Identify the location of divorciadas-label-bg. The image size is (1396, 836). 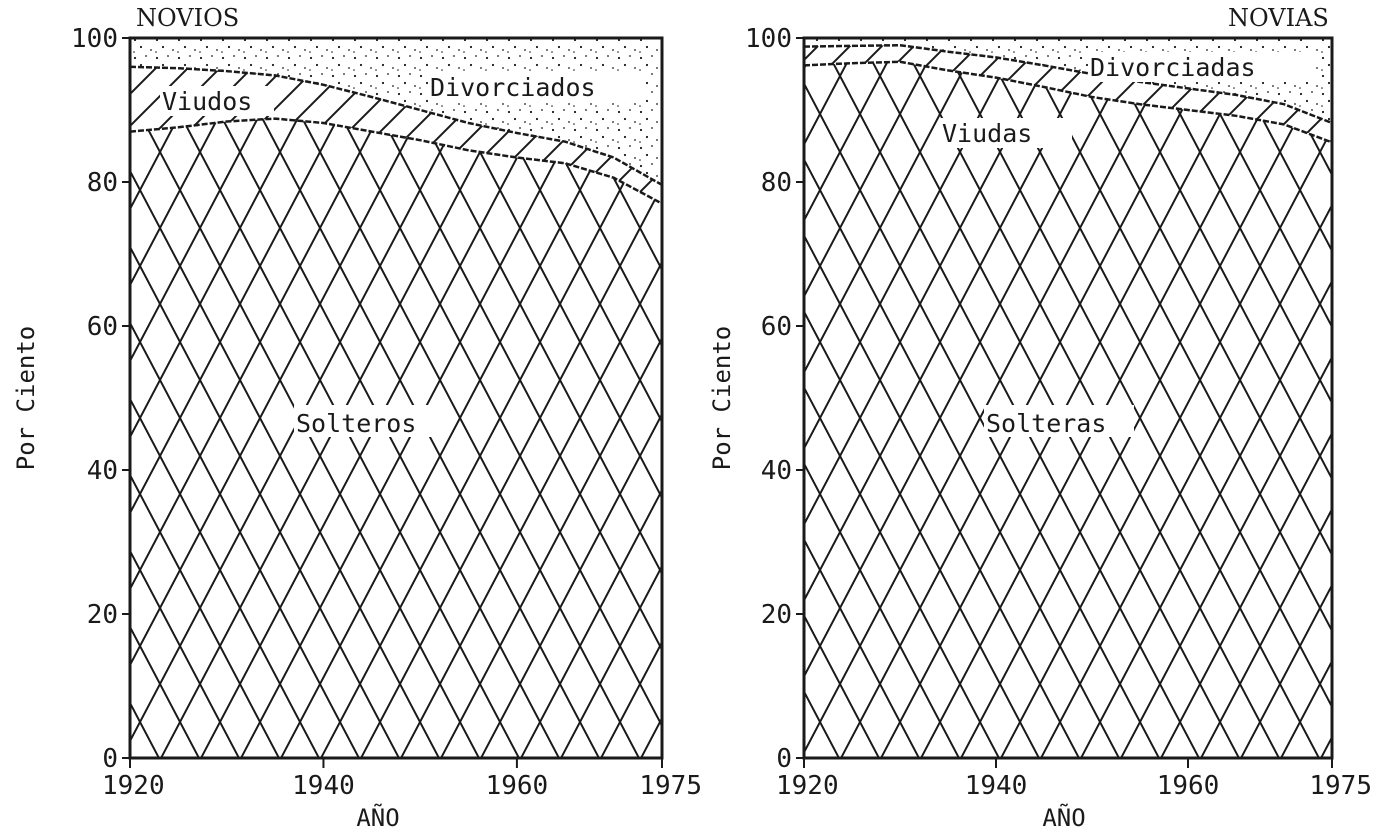
(1201, 67).